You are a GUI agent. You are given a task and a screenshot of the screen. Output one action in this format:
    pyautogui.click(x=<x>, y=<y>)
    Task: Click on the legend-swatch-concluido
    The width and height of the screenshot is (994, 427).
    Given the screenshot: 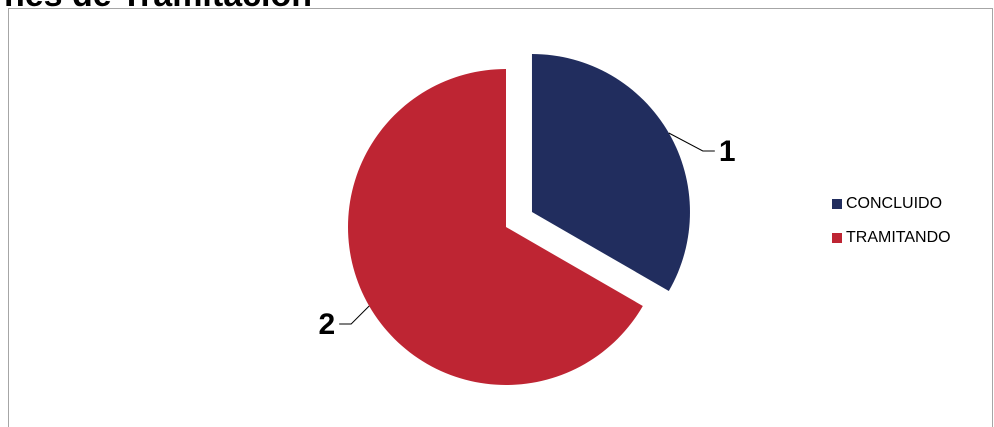 What is the action you would take?
    pyautogui.click(x=837, y=204)
    